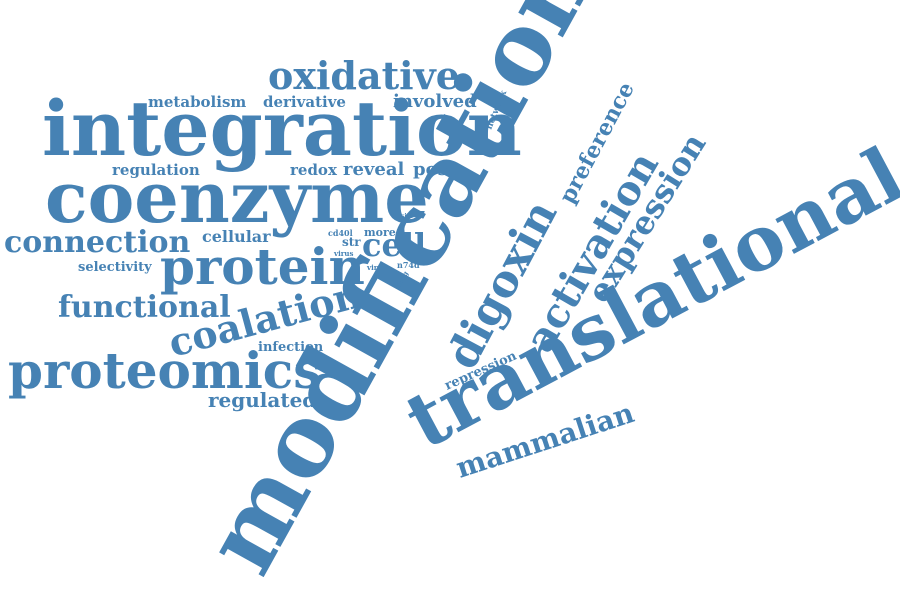 The image size is (900, 590). What do you see at coordinates (282, 128) in the screenshot?
I see `word-integration: integration` at bounding box center [282, 128].